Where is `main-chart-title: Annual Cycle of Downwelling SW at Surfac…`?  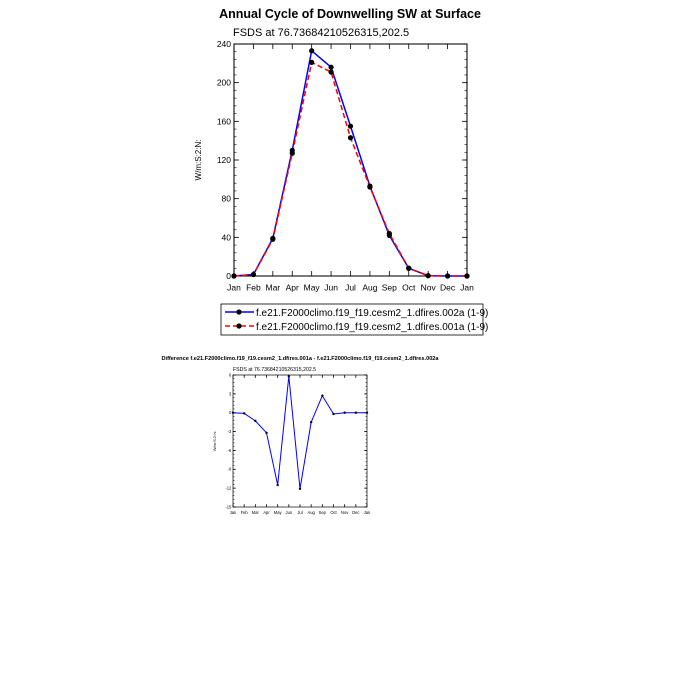
main-chart-title: Annual Cycle of Downwelling SW at Surfac… is located at coordinates (350, 14).